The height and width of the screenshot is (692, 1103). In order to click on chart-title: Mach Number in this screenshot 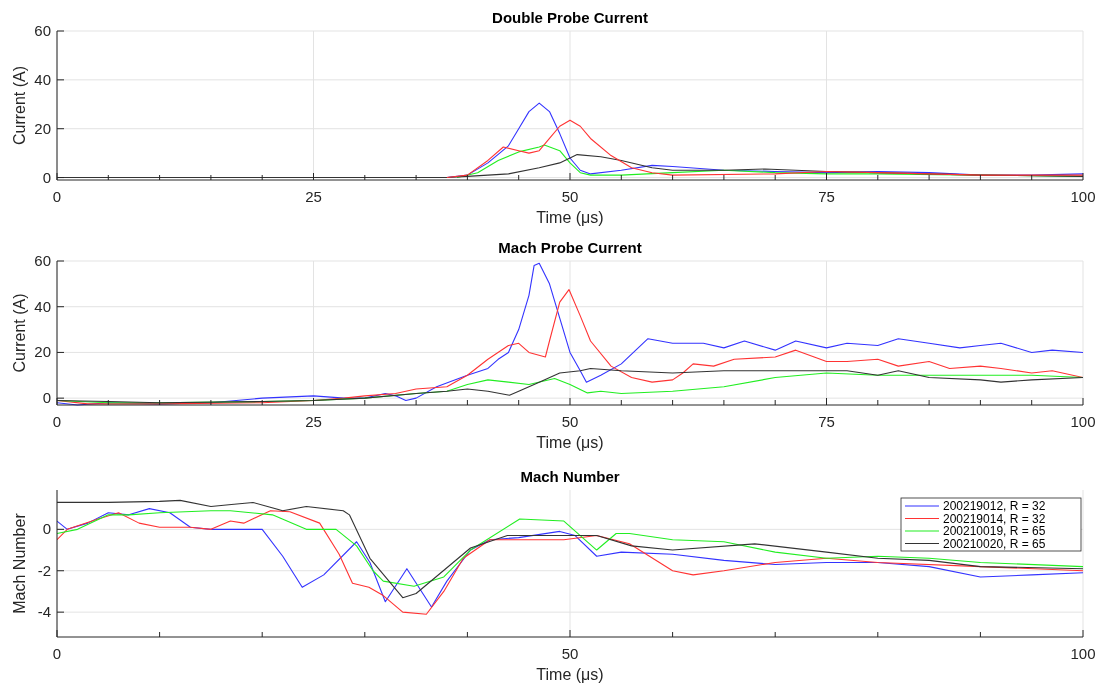, I will do `click(570, 476)`.